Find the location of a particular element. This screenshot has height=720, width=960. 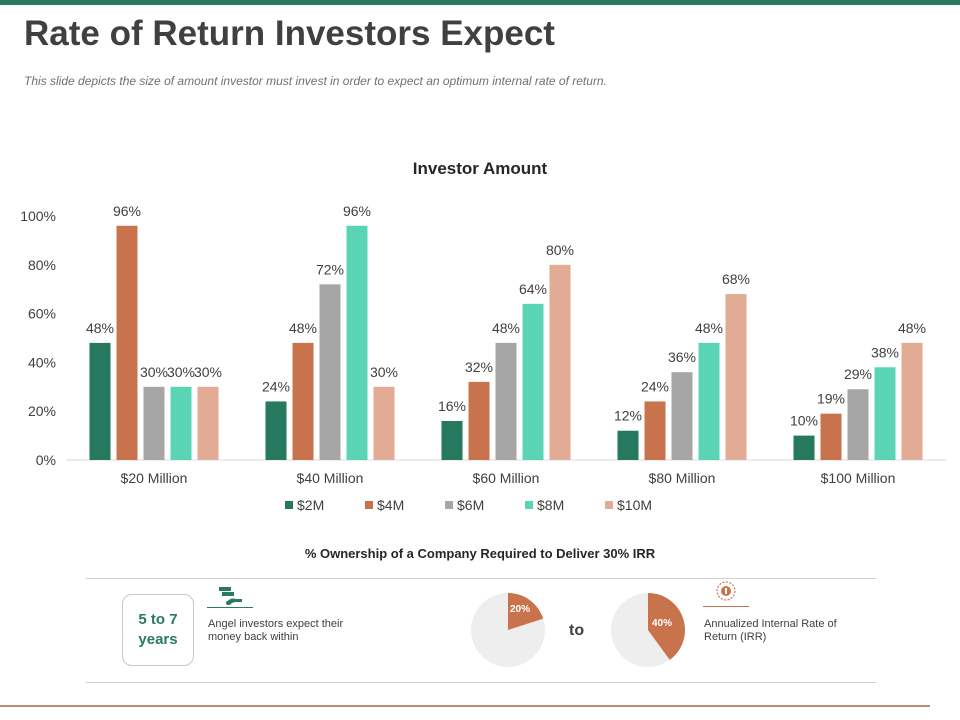

x-tick-label: $20 Million is located at coordinates (154, 478).